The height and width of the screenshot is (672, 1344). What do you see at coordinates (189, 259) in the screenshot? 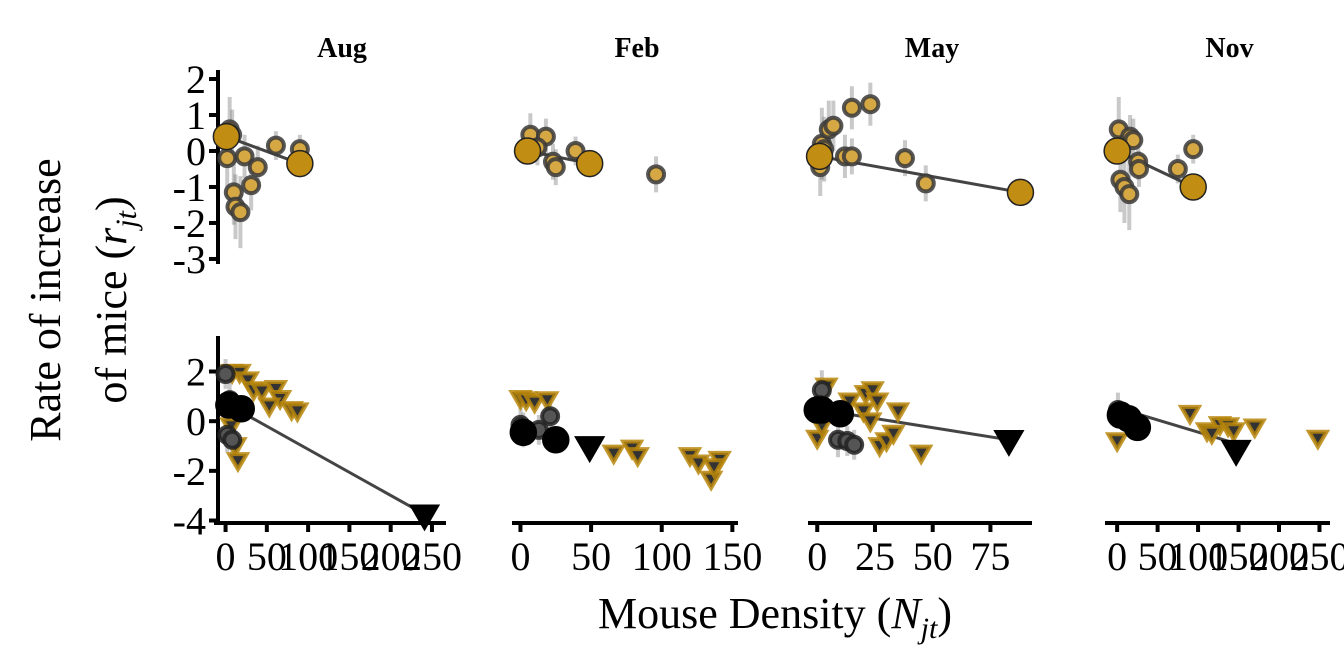
I see `y-tick-label: -3` at bounding box center [189, 259].